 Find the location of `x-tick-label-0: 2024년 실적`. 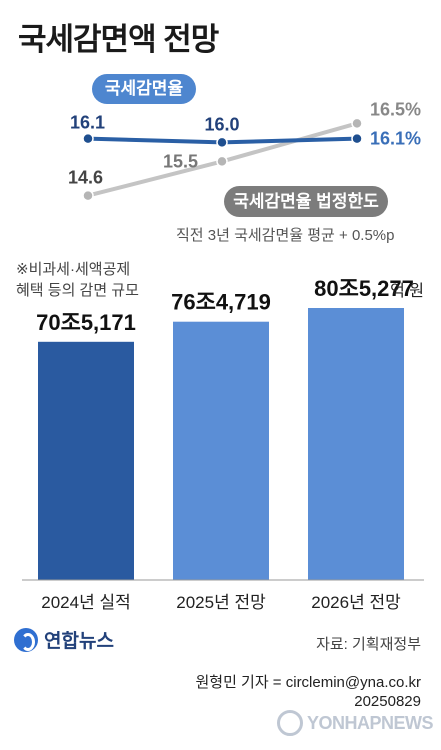

x-tick-label-0: 2024년 실적 is located at coordinates (85, 602).